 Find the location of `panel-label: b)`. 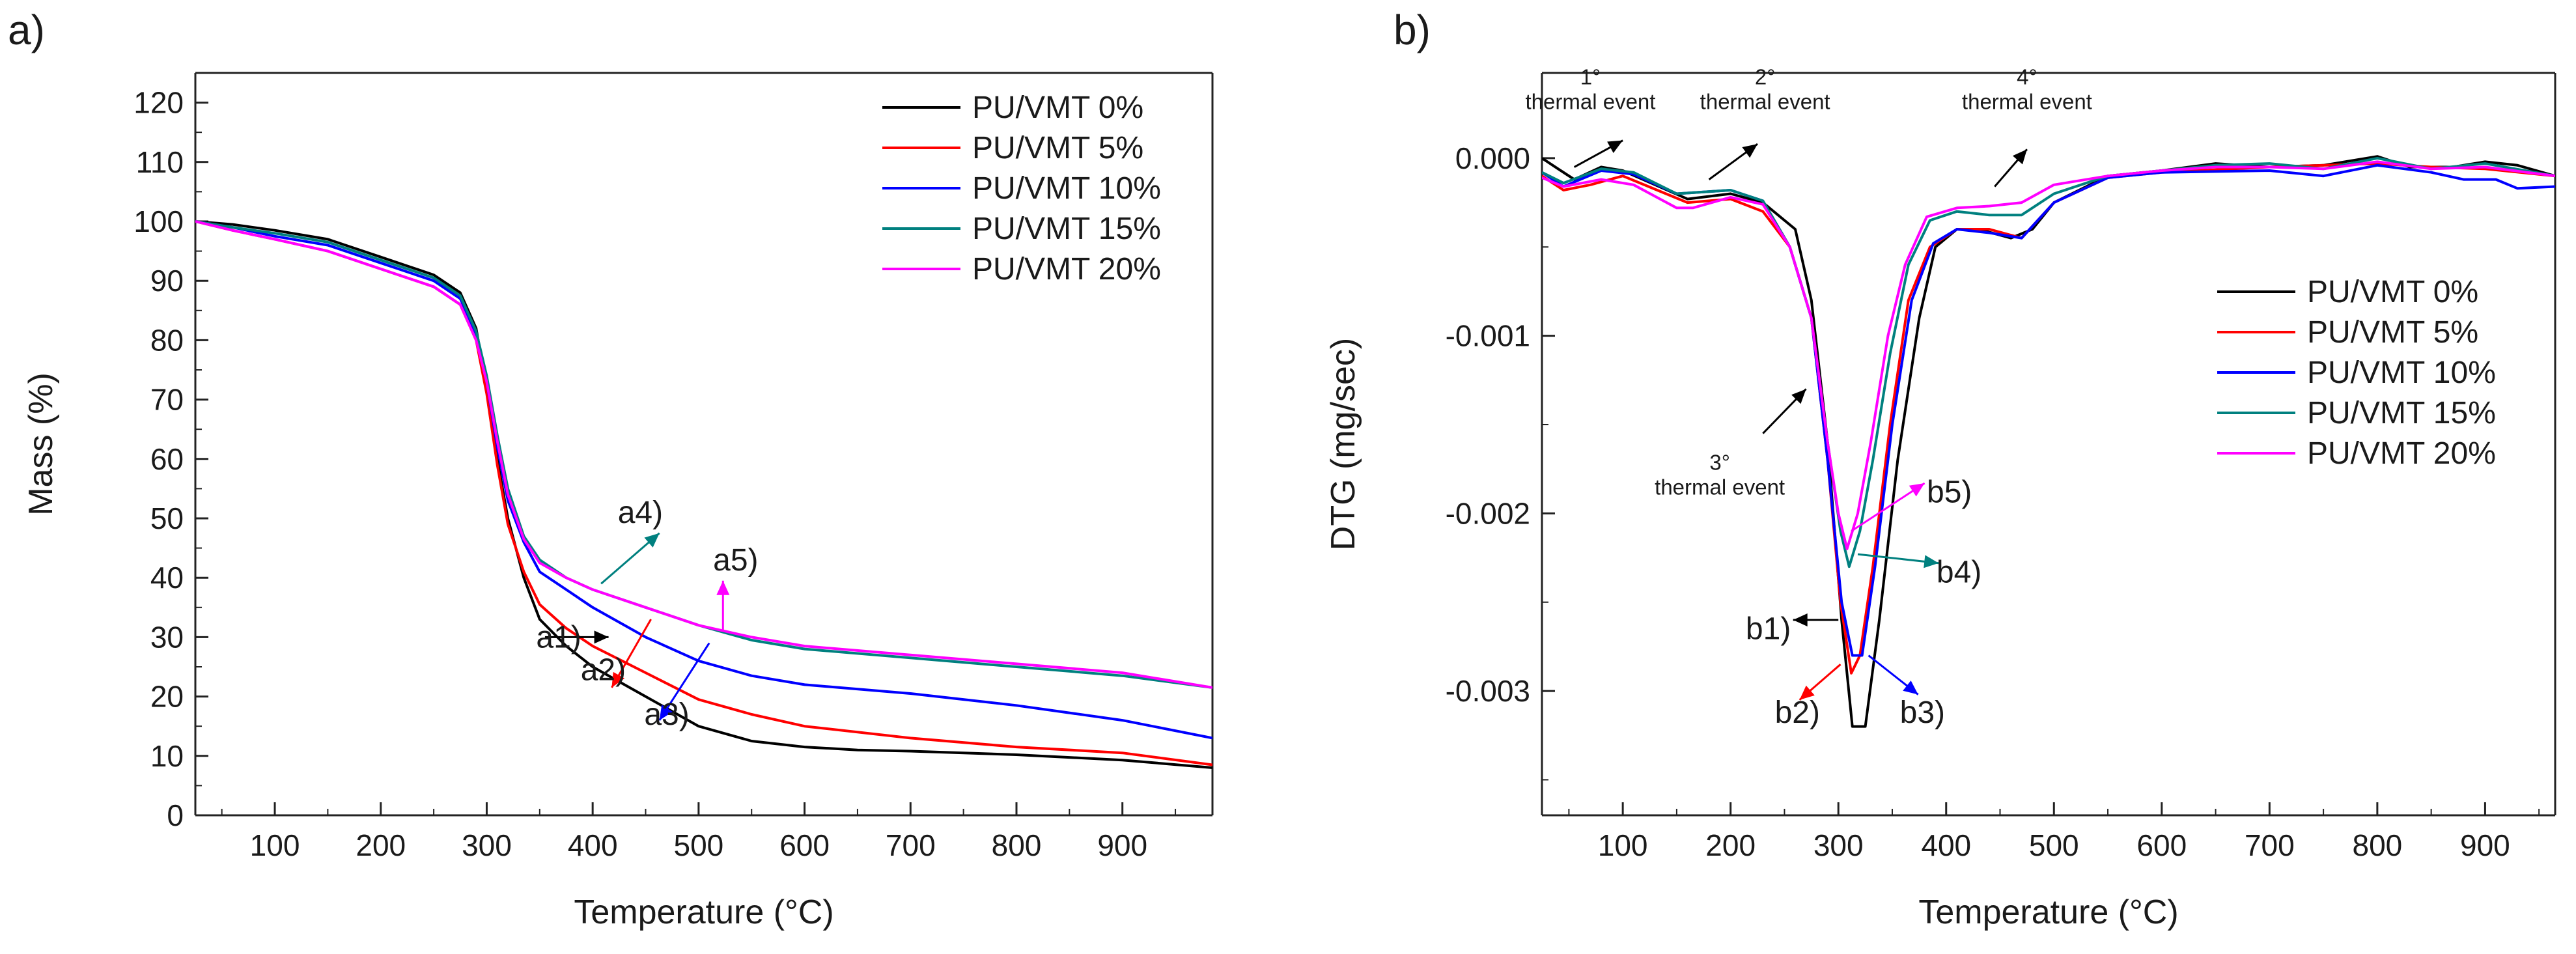

panel-label: b) is located at coordinates (1412, 30).